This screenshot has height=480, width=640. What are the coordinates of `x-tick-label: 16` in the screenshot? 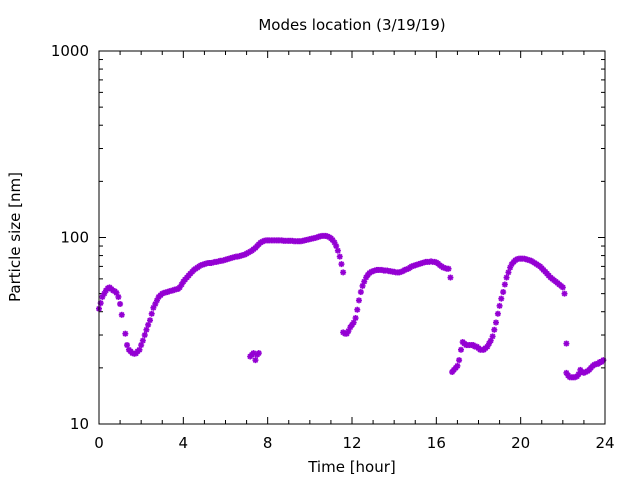 It's located at (436, 443).